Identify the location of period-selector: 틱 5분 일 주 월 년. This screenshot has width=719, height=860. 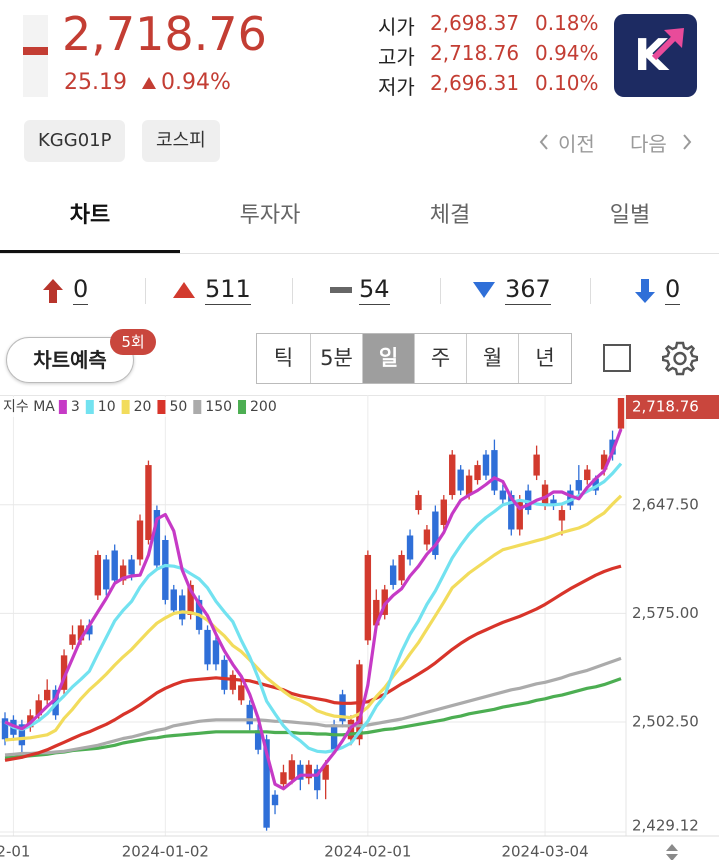
(414, 358).